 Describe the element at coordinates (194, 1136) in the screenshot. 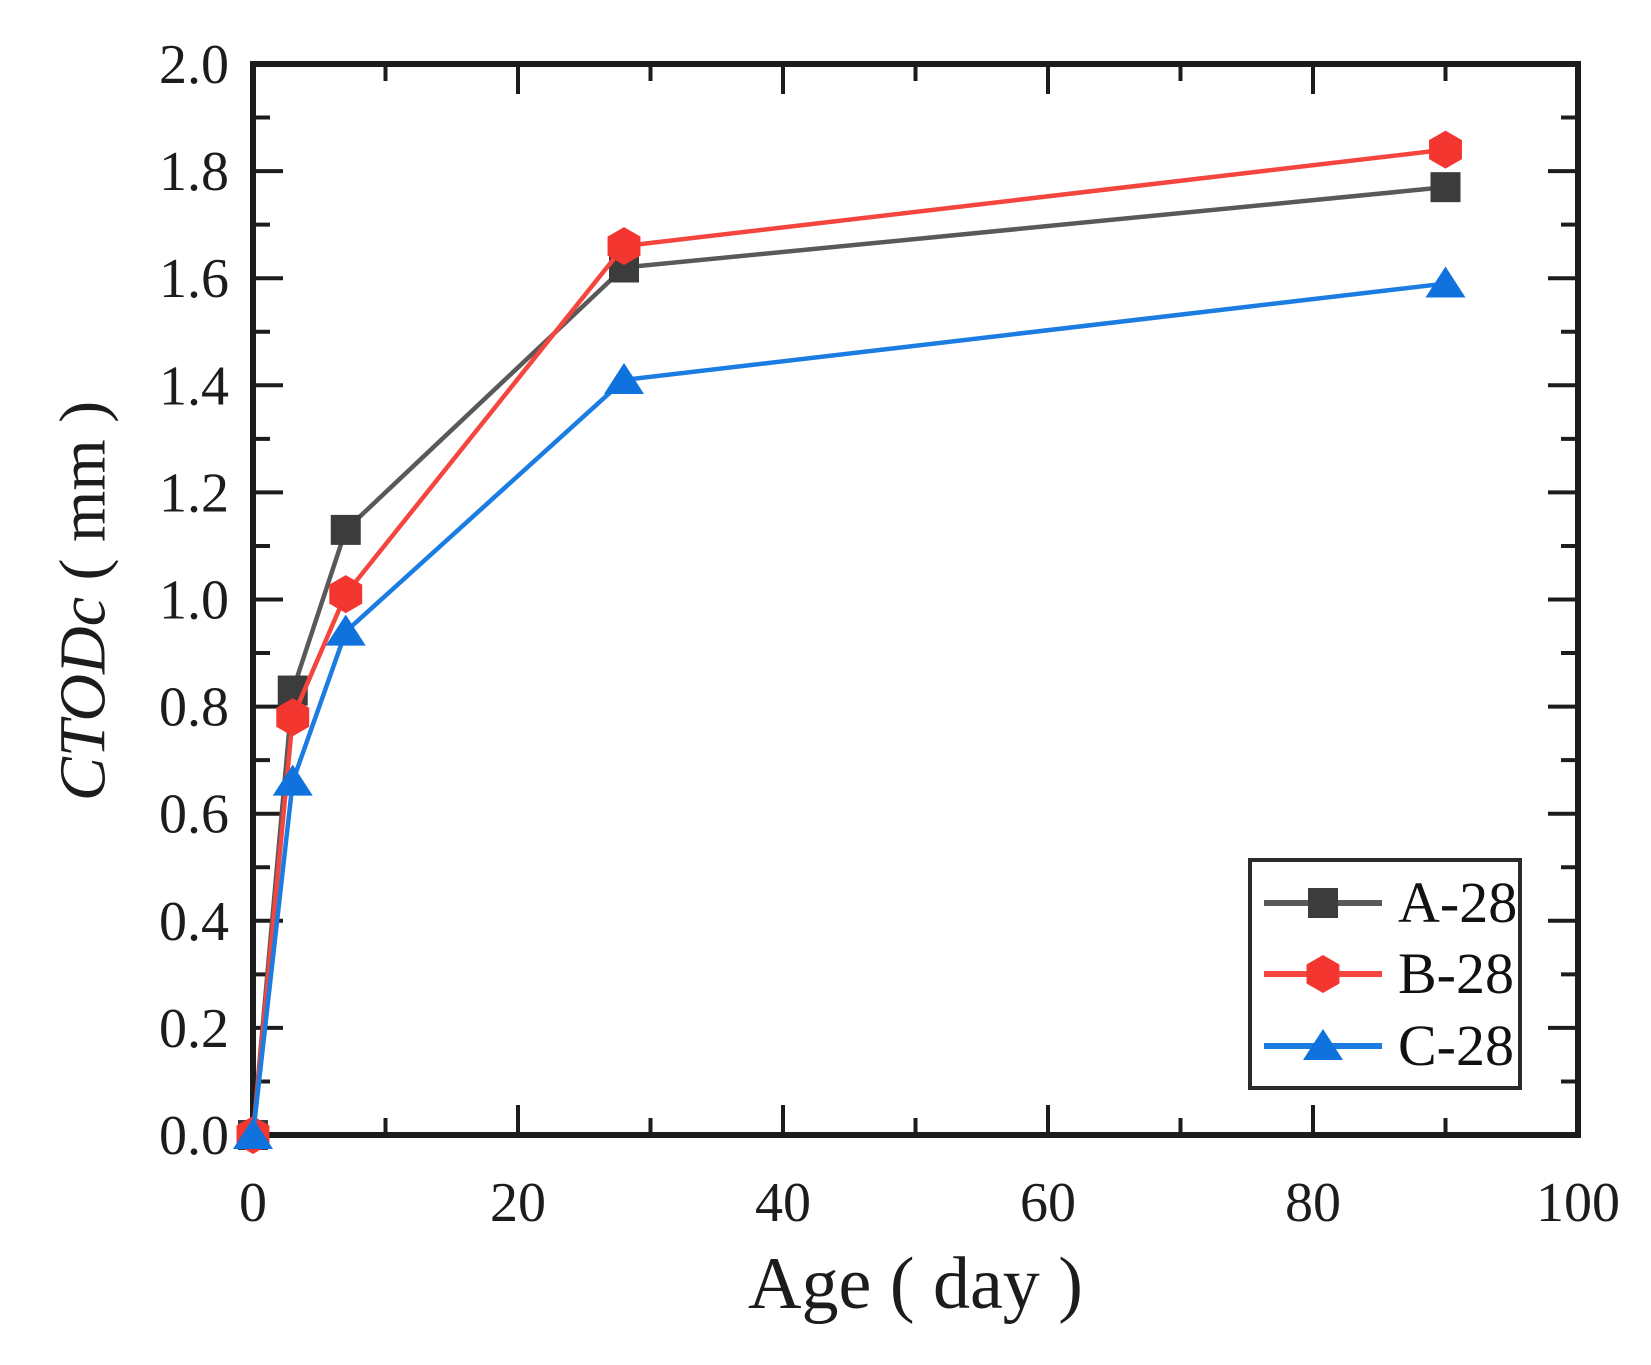

I see `svg-text: 0.0` at that location.